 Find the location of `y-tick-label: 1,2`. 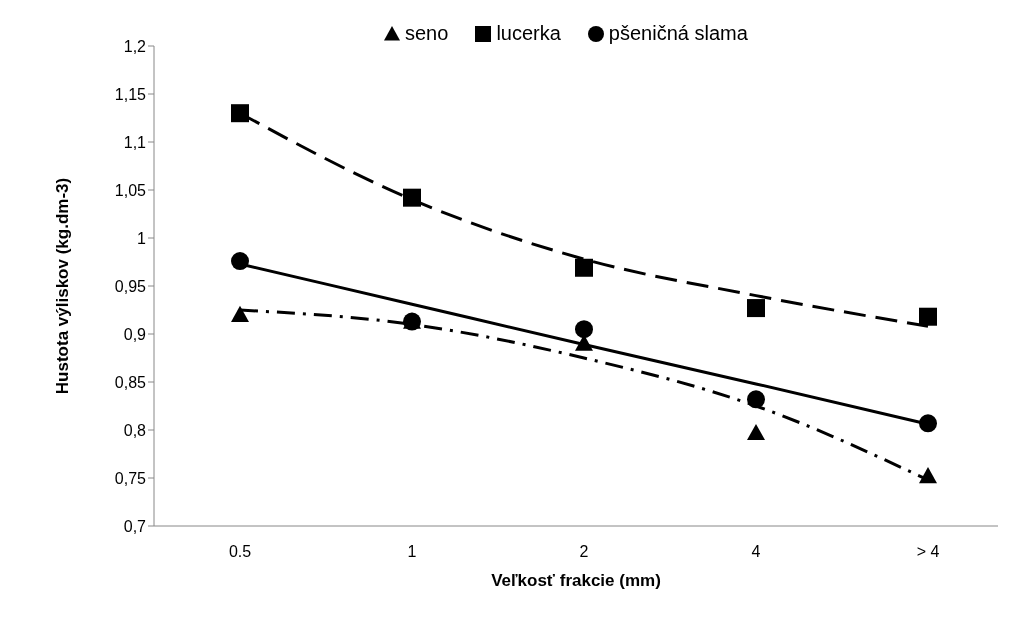

y-tick-label: 1,2 is located at coordinates (135, 46).